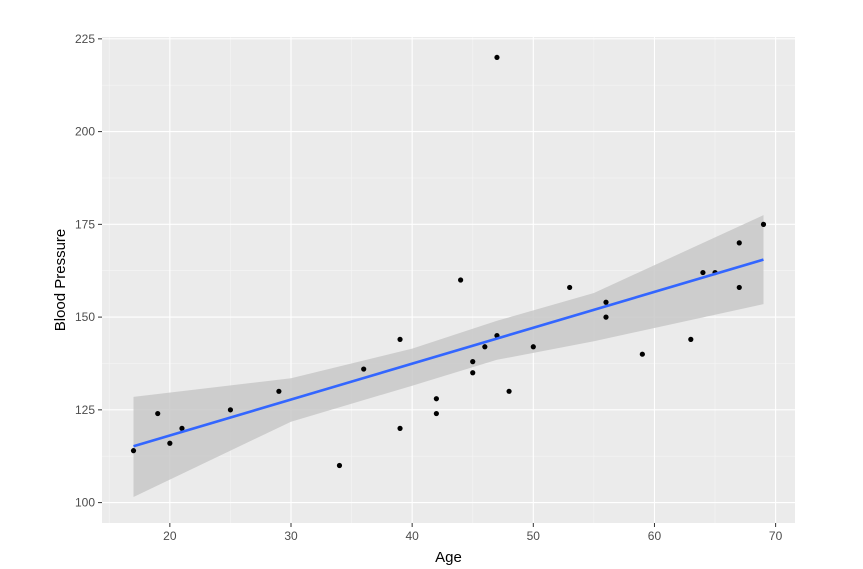 The width and height of the screenshot is (863, 569). Describe the element at coordinates (291, 536) in the screenshot. I see `x-tick-label: 30` at that location.